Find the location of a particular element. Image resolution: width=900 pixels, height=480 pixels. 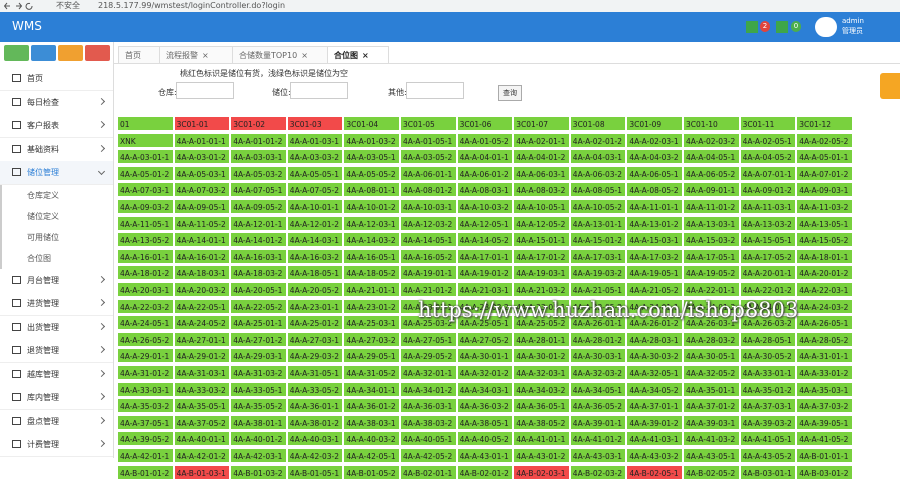

location-cell: 4A-A-18-05-2 is located at coordinates (371, 273).